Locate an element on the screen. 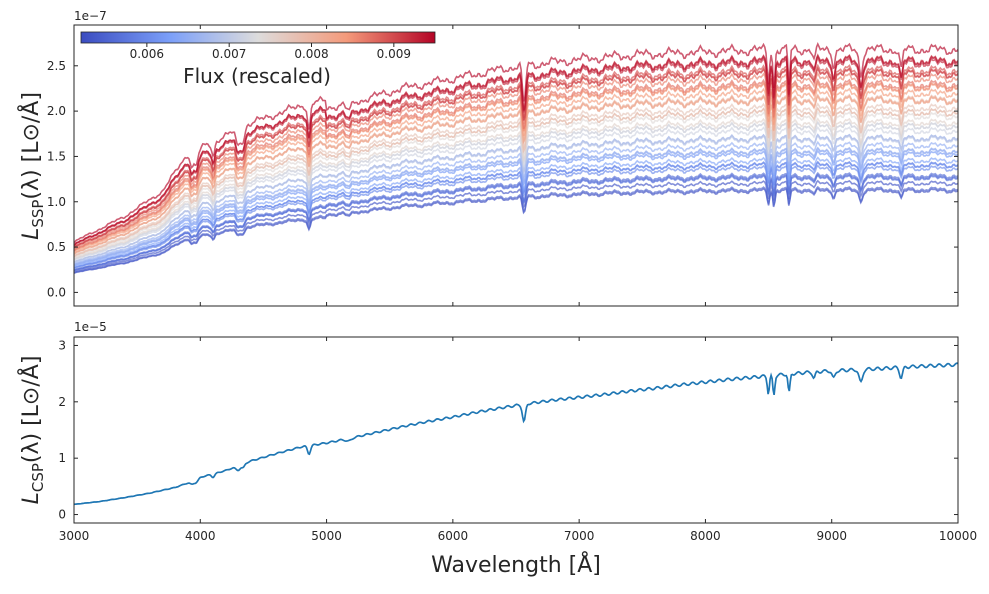 The image size is (989, 594). y-tick-label: 1.5 is located at coordinates (56, 156).